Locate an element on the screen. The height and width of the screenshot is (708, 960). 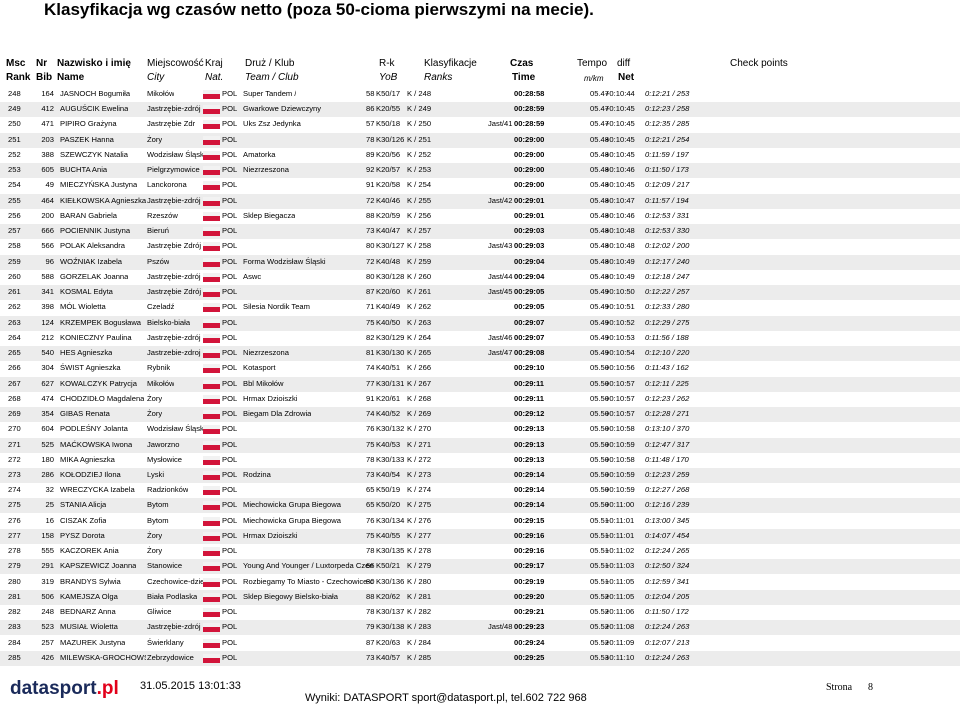
cell: K30/135 is located at coordinates (390, 551).